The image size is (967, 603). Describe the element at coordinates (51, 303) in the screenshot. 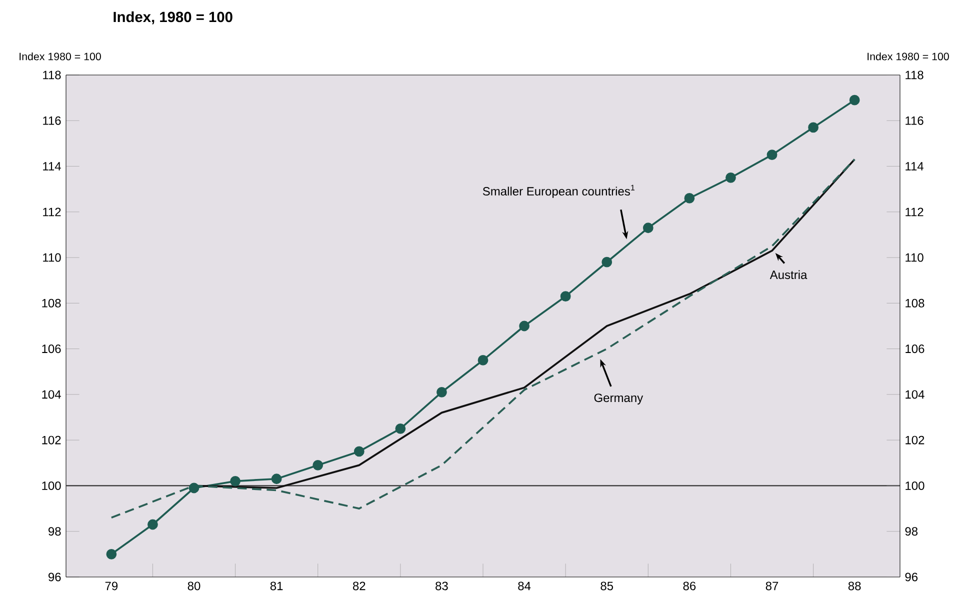

I see `y-tick-label: 108` at that location.